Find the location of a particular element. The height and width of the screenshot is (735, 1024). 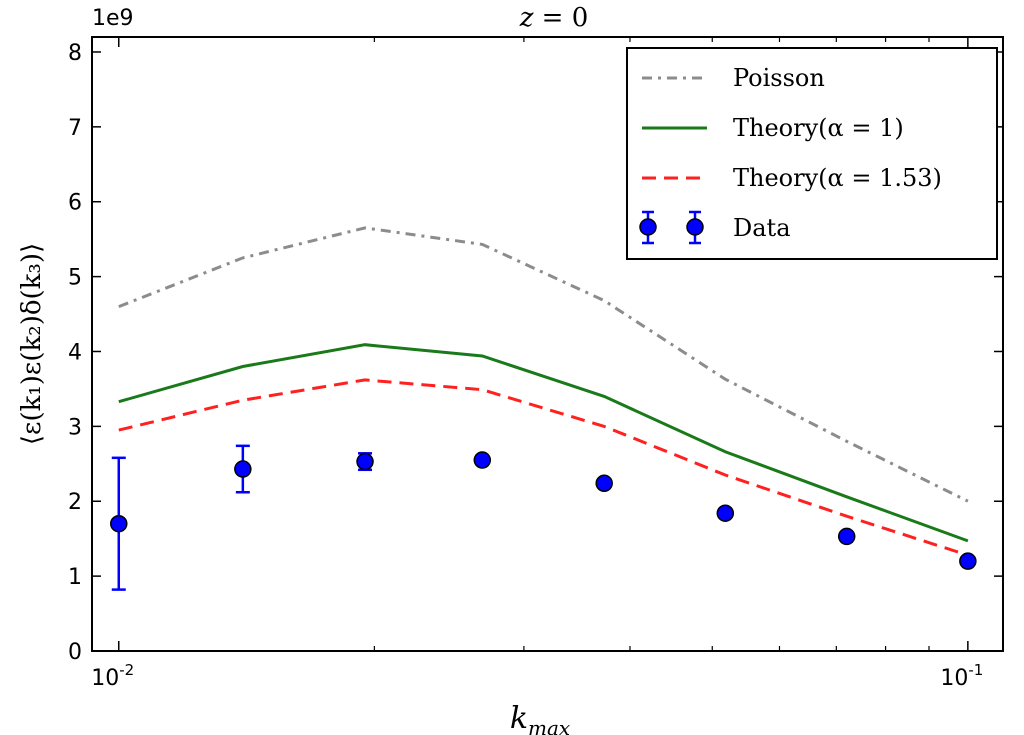

y-axis-label: ⟨ε(k₁)ε(k₂)δ(k₃)⟩ is located at coordinates (32, 344).